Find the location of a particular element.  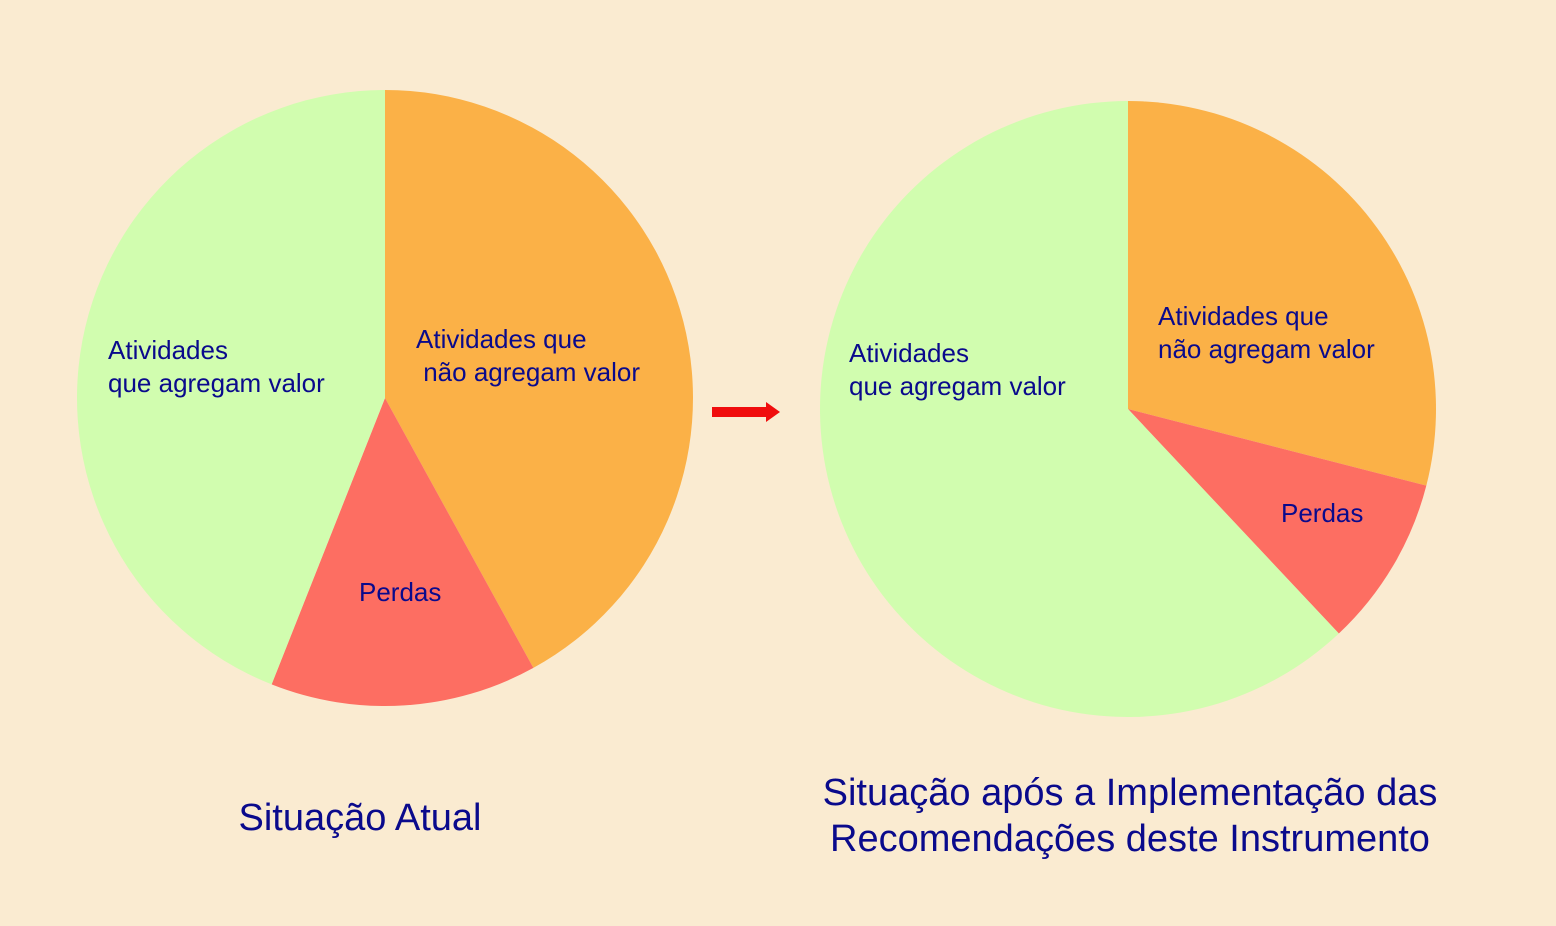

arrow-head is located at coordinates (773, 412).